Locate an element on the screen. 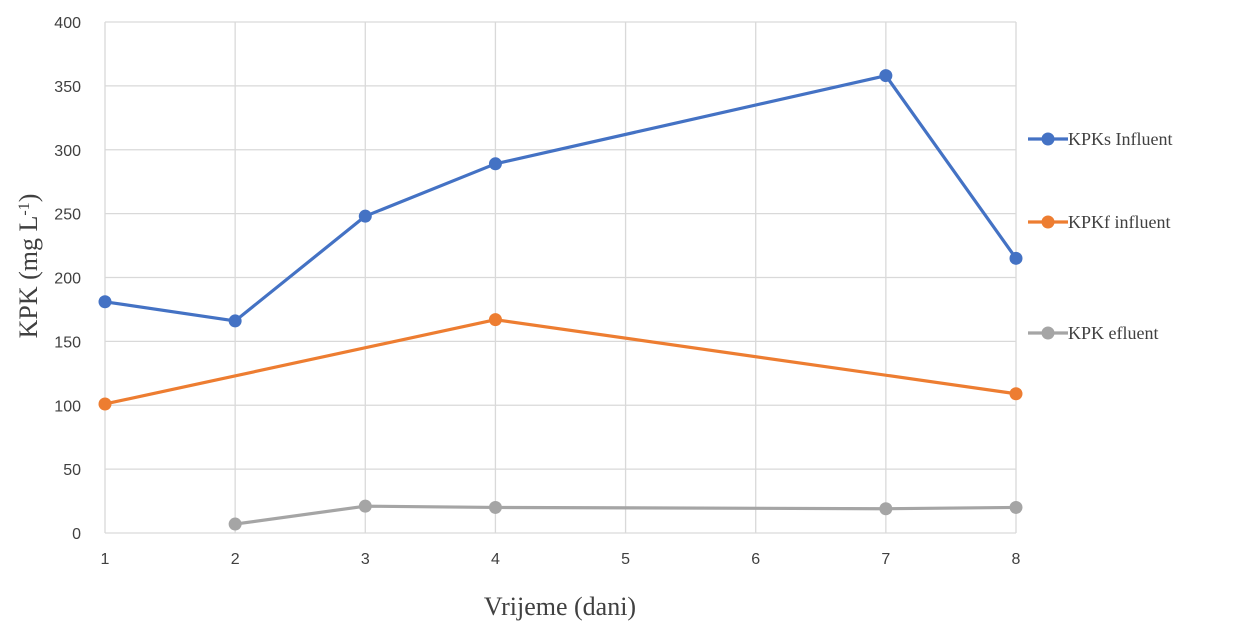  legend-item: KPKs Influent is located at coordinates (1100, 139).